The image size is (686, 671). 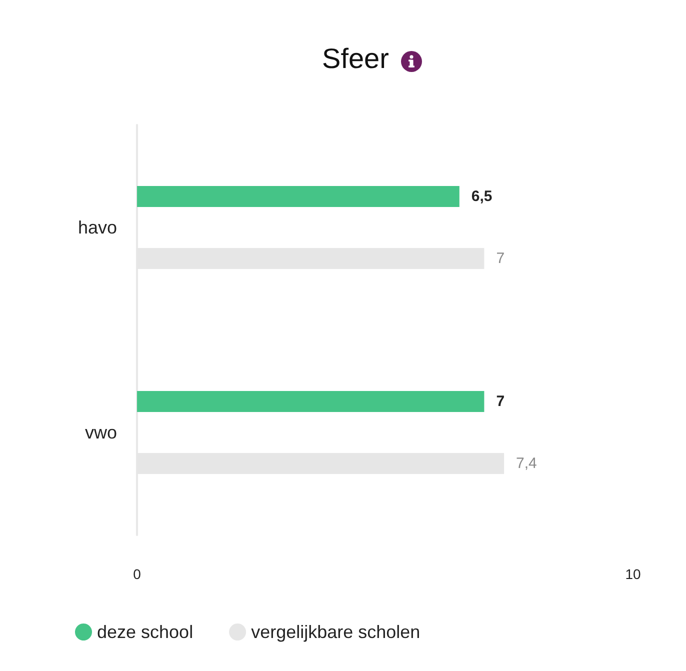 I want to click on x-tick-label: 10, so click(x=633, y=574).